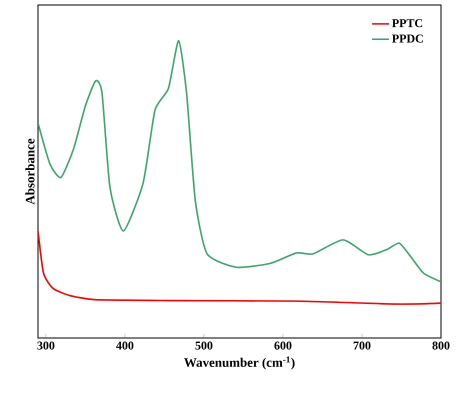 The width and height of the screenshot is (456, 407). What do you see at coordinates (407, 23) in the screenshot?
I see `legend-label: PPTC` at bounding box center [407, 23].